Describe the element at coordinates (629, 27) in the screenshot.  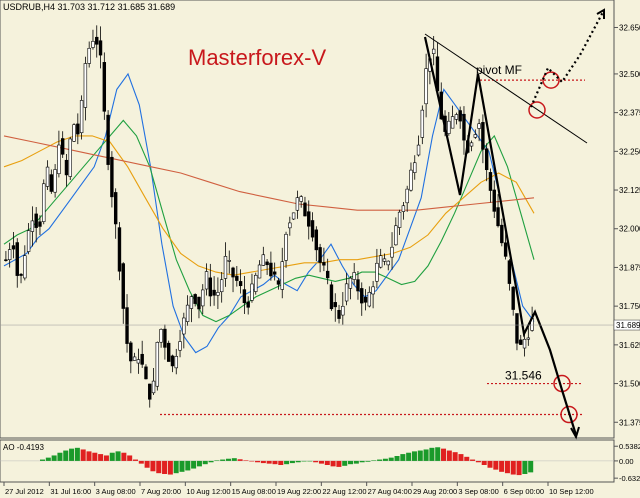
I see `y-tick-label: 32.650` at that location.